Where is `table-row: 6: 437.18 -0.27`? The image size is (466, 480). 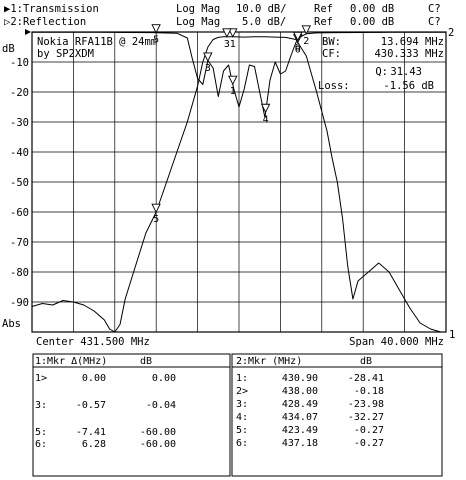 table-row: 6: 437.18 -0.27 is located at coordinates (310, 443).